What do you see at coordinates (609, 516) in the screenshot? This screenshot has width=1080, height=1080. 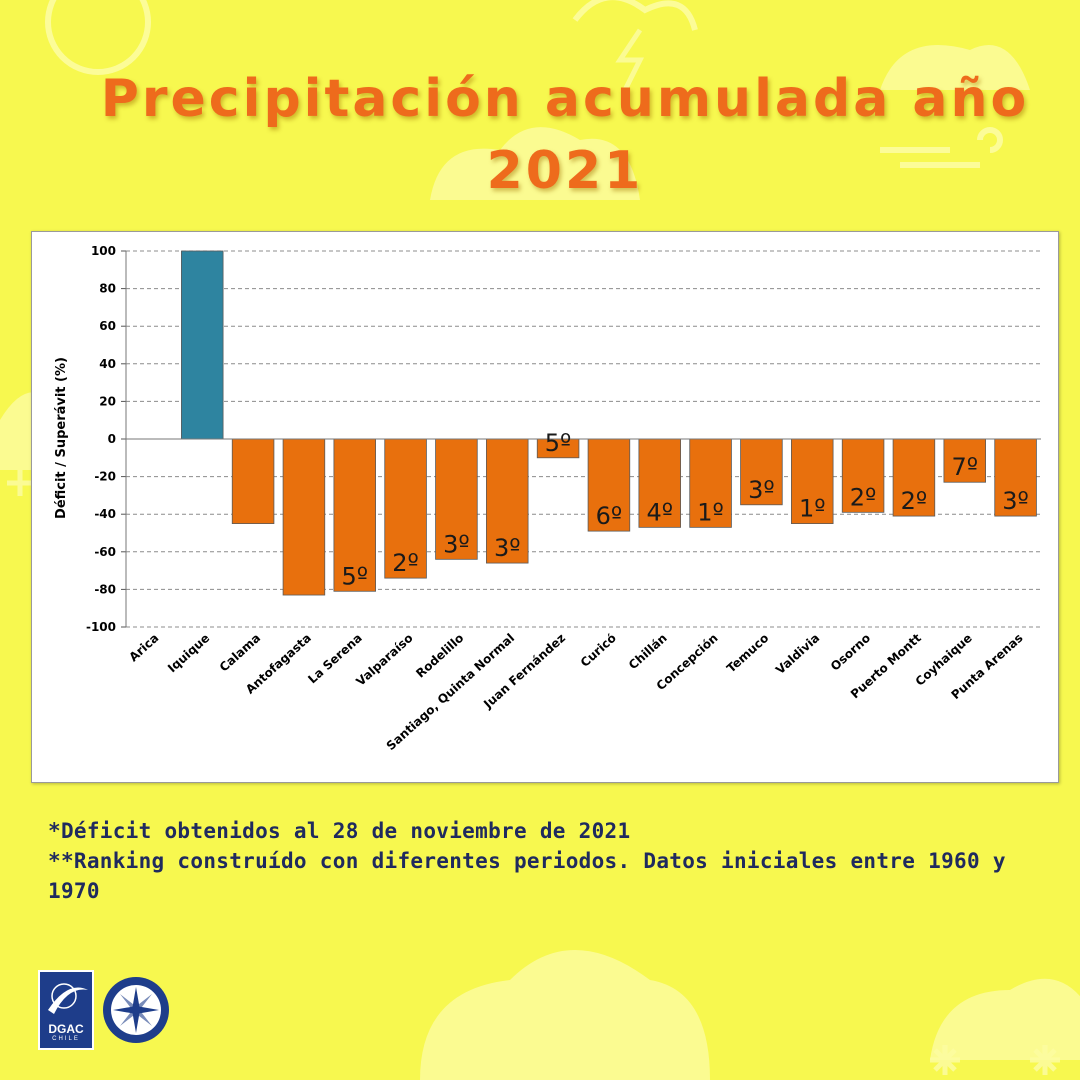 I see `rank-label: 6º` at bounding box center [609, 516].